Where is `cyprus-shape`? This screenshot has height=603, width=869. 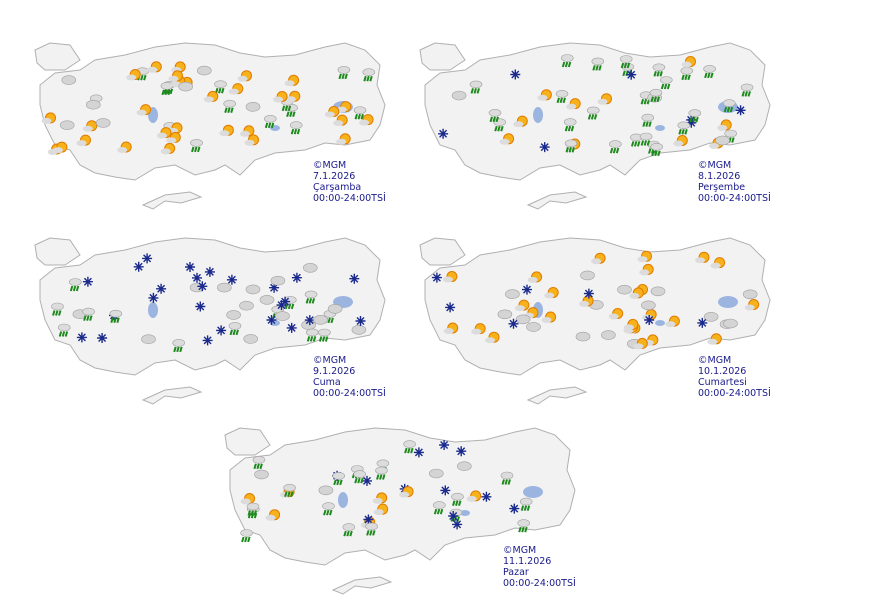
cyprus-shape is located at coordinates (557, 395).